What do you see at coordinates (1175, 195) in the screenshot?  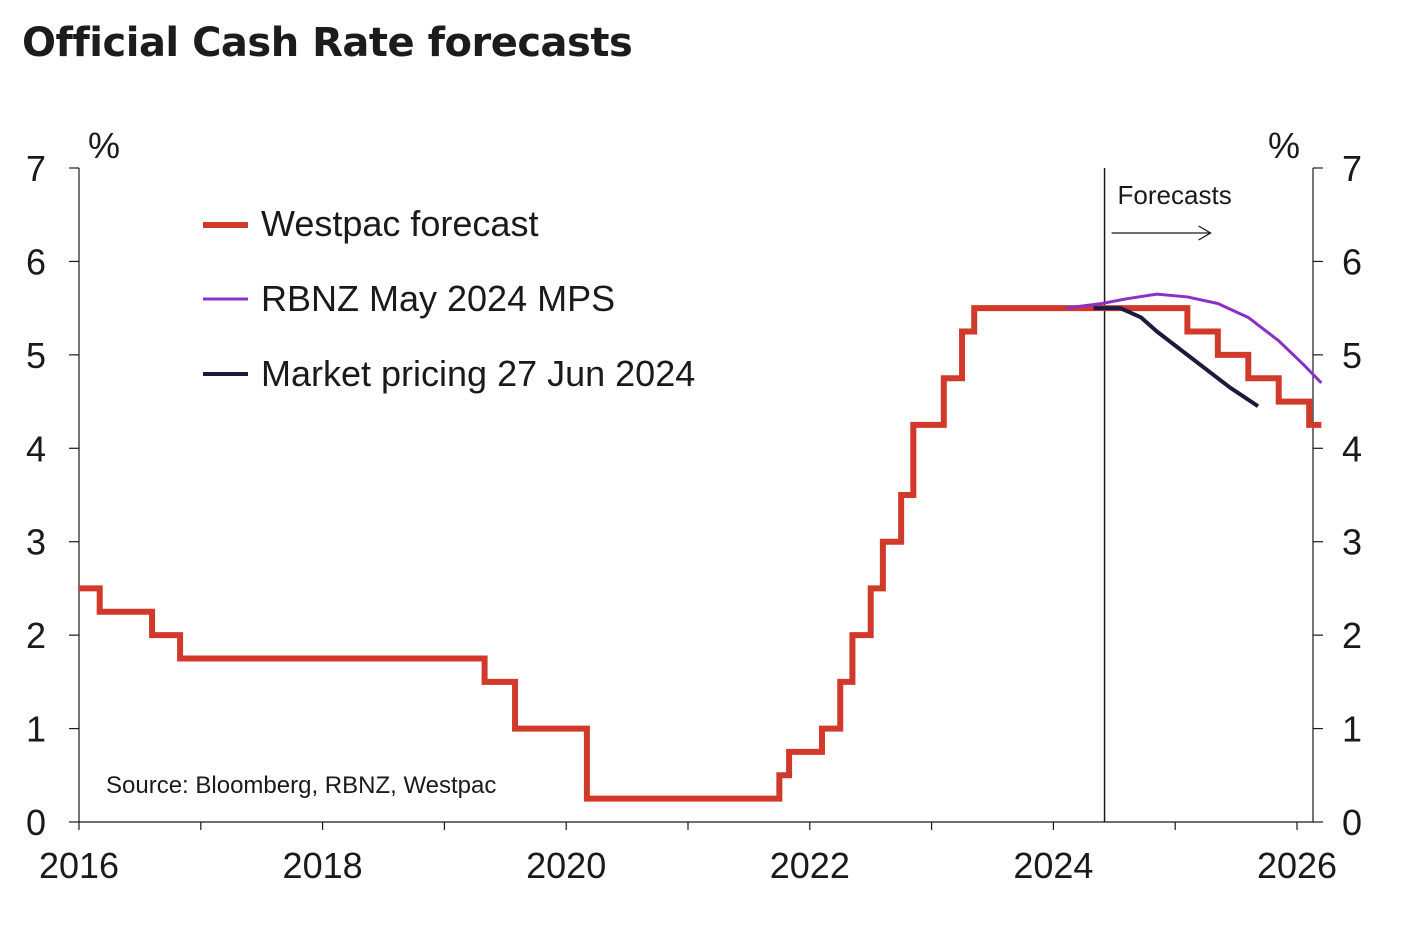 I see `forecasts-annotation: Forecasts` at bounding box center [1175, 195].